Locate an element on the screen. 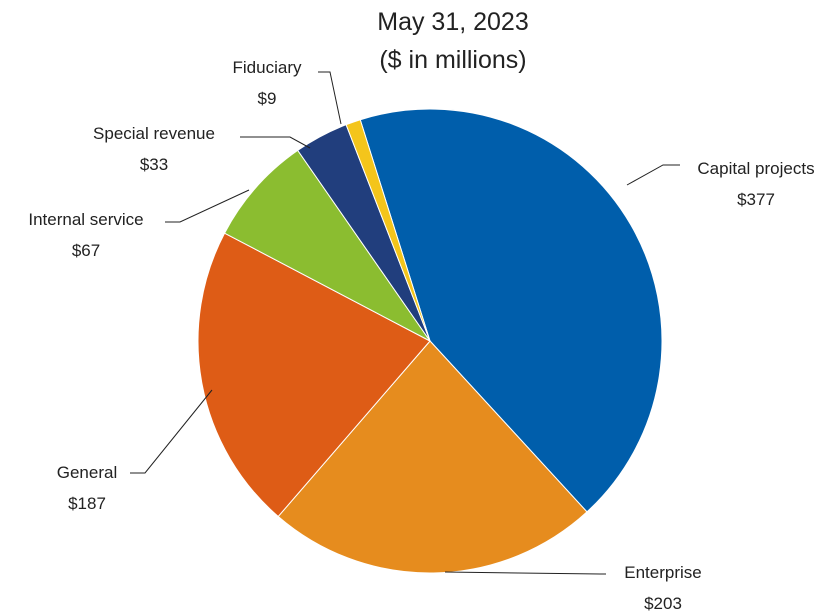  slice-value-general: $187 is located at coordinates (87, 503).